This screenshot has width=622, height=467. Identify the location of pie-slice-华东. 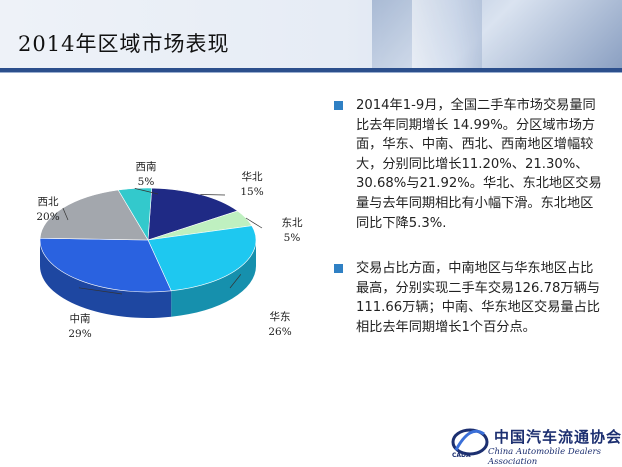
(202, 258).